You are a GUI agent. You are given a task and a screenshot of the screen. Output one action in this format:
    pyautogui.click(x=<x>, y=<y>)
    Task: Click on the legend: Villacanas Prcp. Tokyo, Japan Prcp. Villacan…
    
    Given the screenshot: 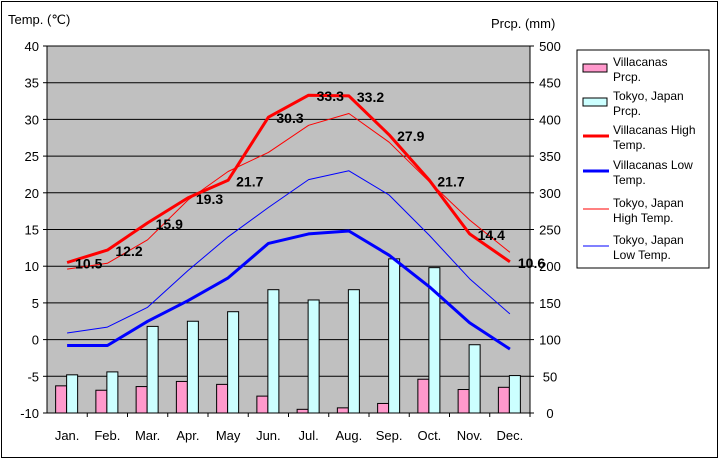 What is the action you would take?
    pyautogui.click(x=643, y=159)
    